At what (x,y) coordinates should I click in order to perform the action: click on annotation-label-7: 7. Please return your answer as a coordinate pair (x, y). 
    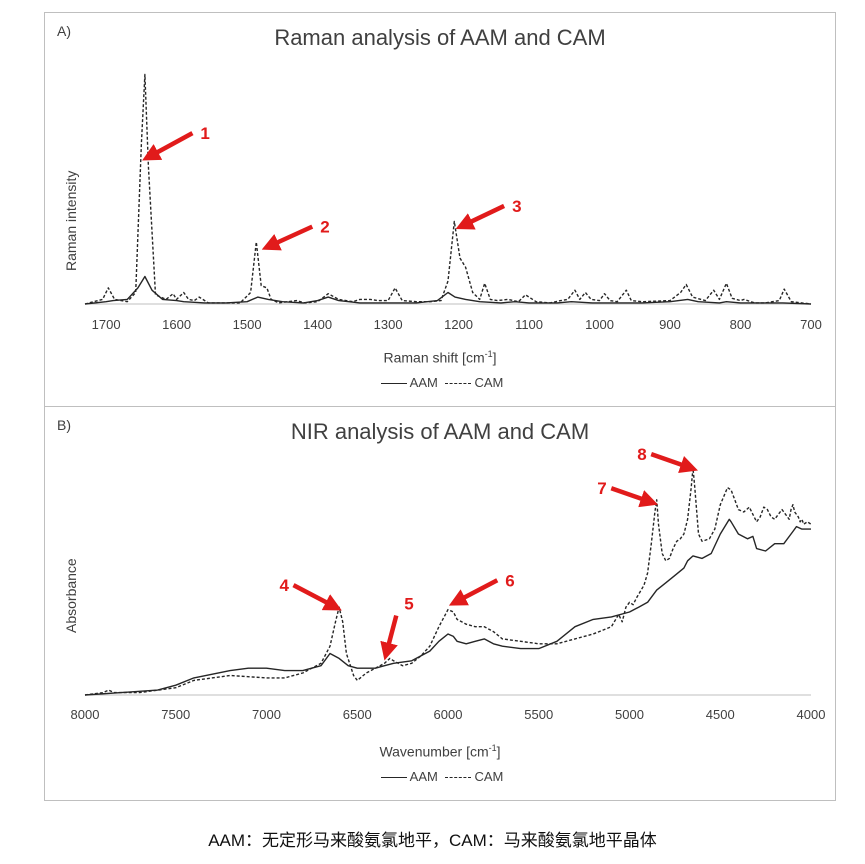
    Looking at the image, I should click on (601, 488).